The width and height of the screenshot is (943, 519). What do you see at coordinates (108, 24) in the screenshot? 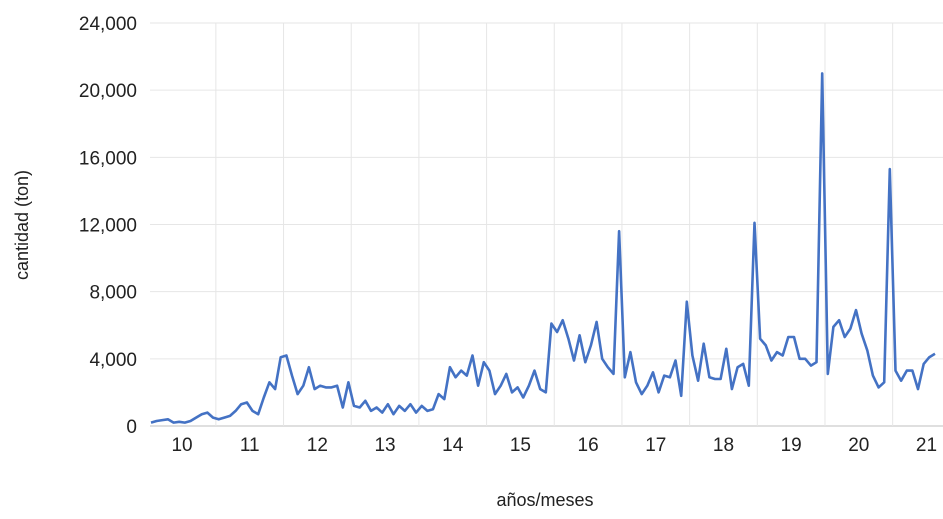
I see `y-tick-label: 24,000` at bounding box center [108, 24].